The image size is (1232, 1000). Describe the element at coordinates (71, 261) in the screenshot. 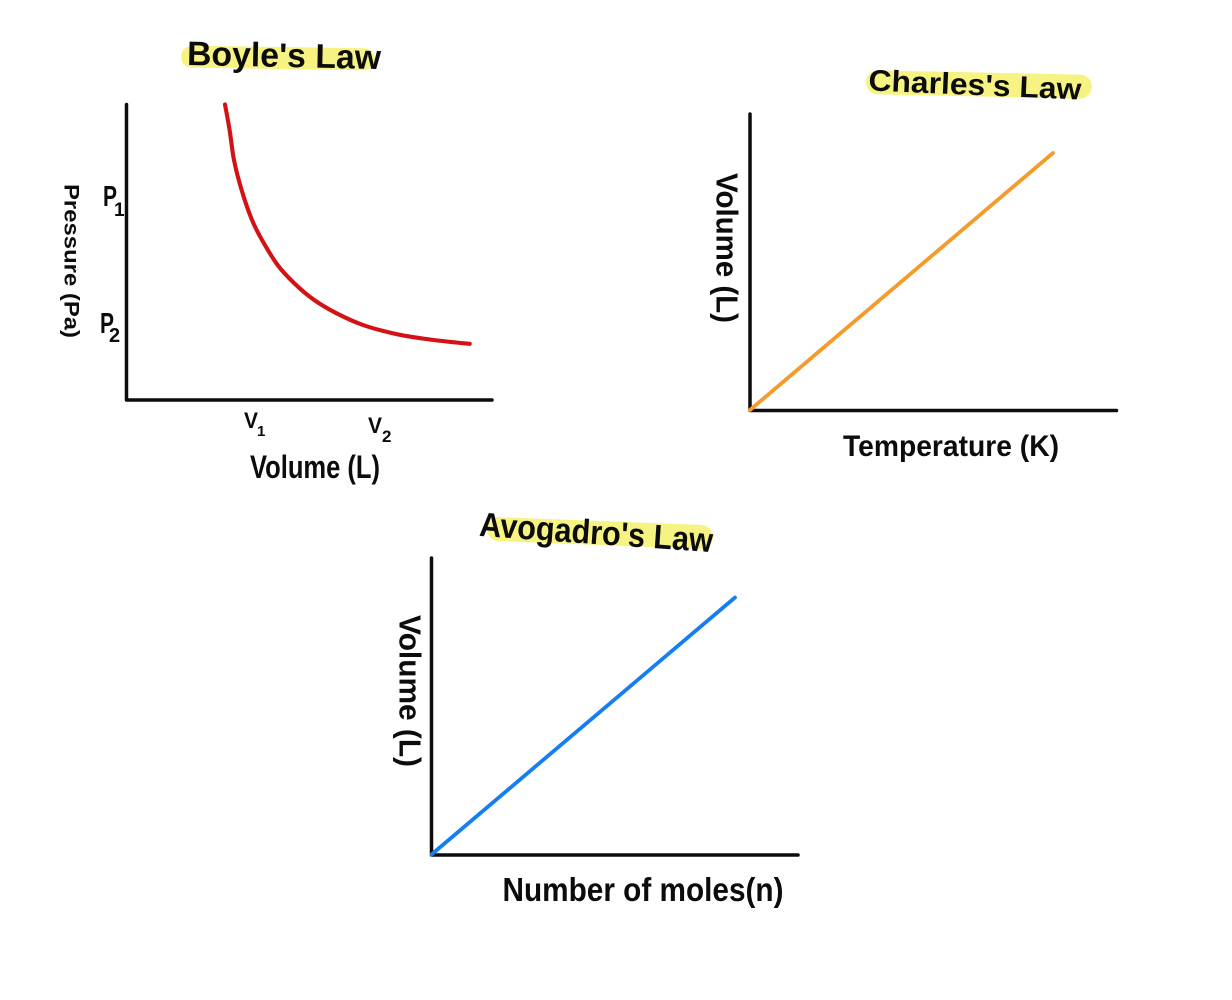

I see `svg-text: Pressure (Pa)` at that location.